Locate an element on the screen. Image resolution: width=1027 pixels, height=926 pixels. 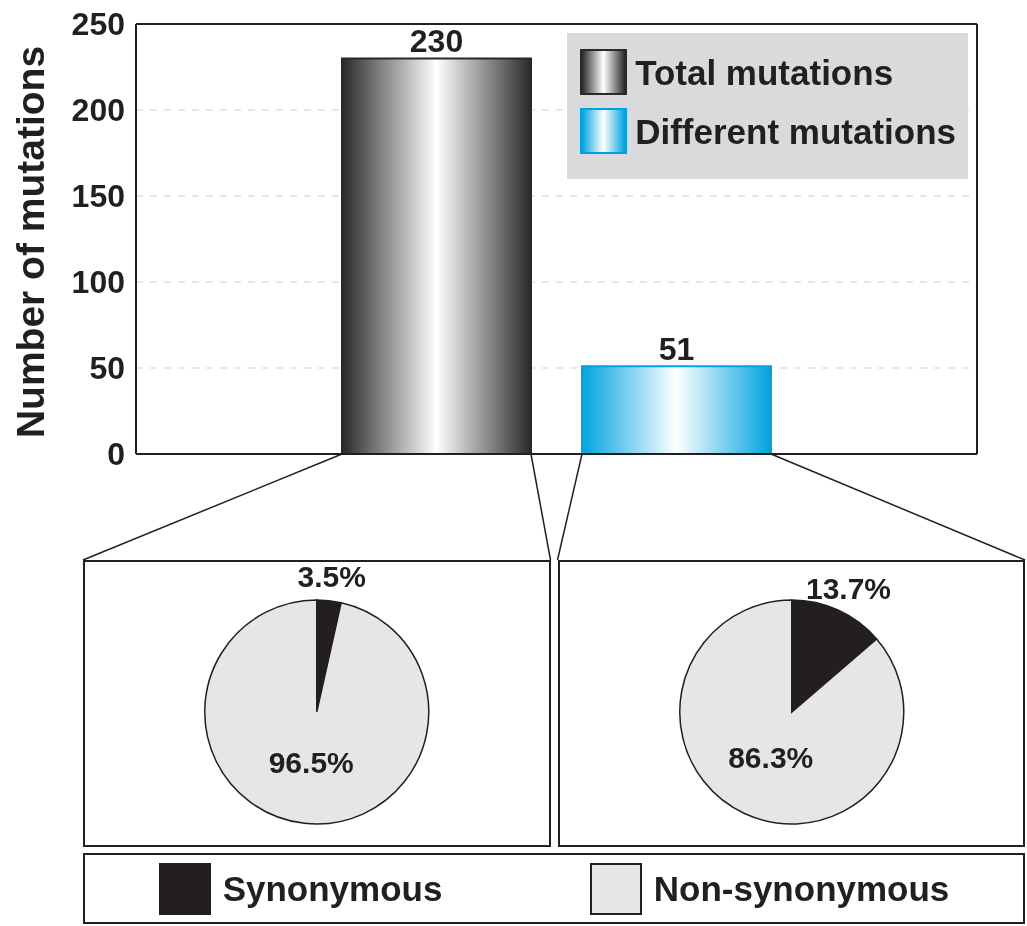
y-tick-label: 250 is located at coordinates (98, 24).